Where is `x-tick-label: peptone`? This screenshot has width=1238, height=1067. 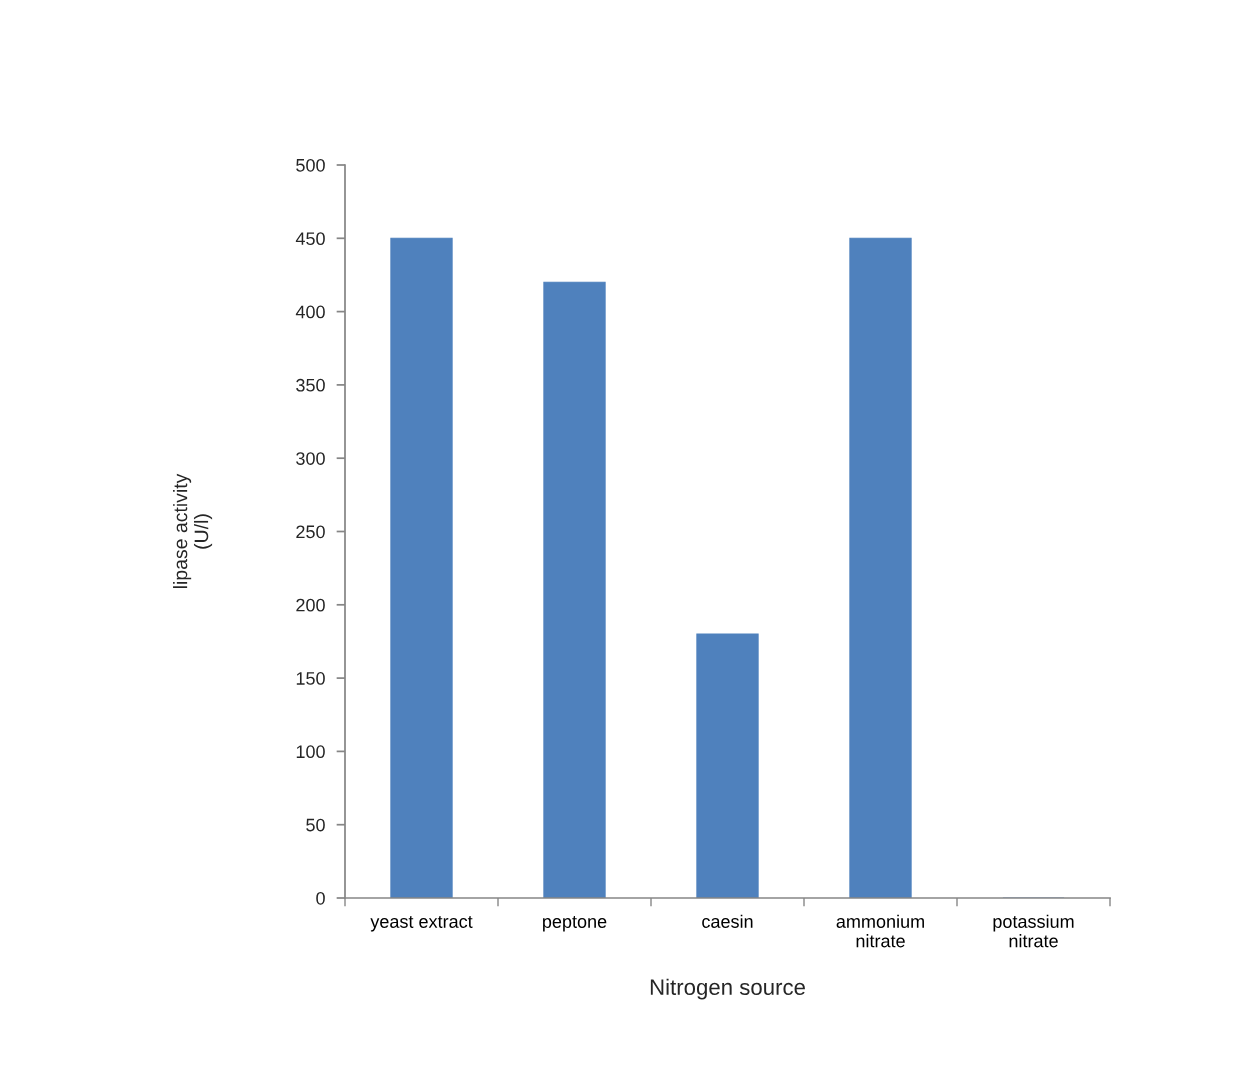 x-tick-label: peptone is located at coordinates (575, 924).